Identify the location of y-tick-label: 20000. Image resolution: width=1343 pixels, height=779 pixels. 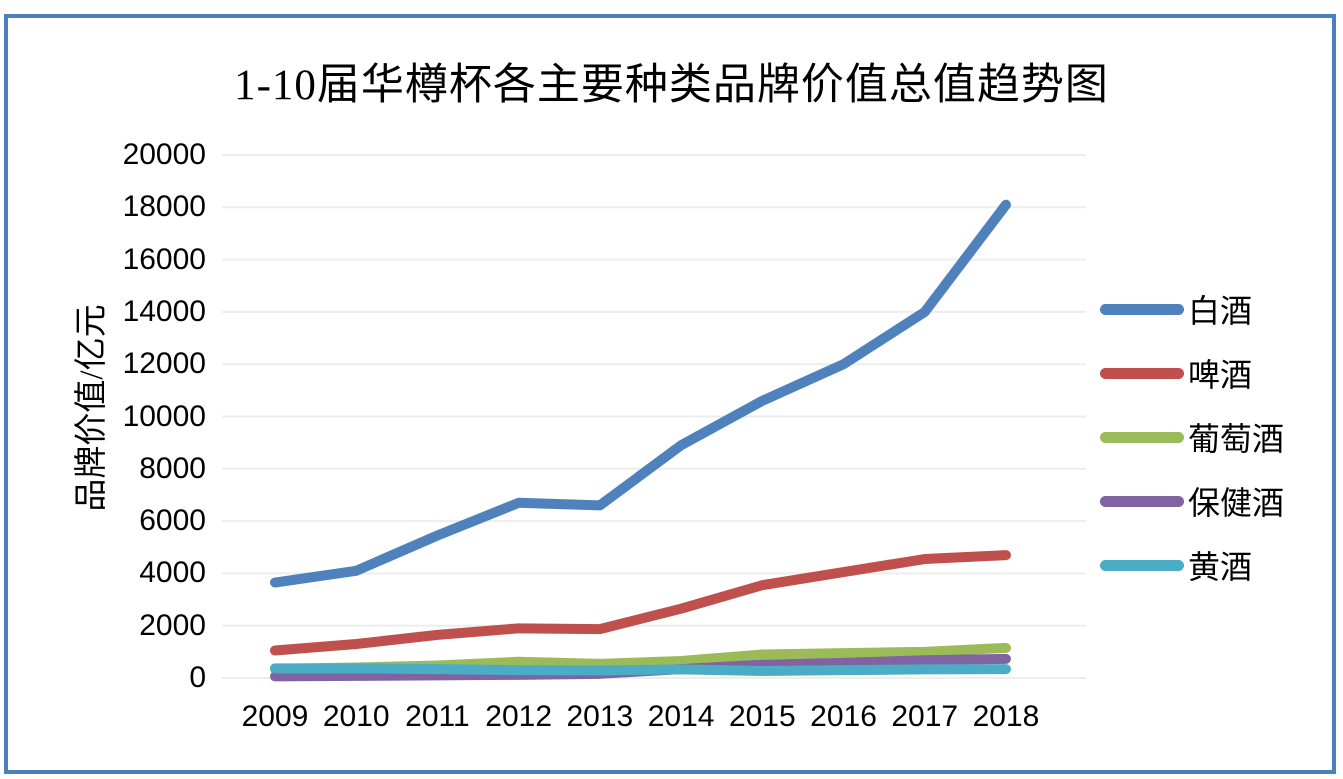
(164, 154).